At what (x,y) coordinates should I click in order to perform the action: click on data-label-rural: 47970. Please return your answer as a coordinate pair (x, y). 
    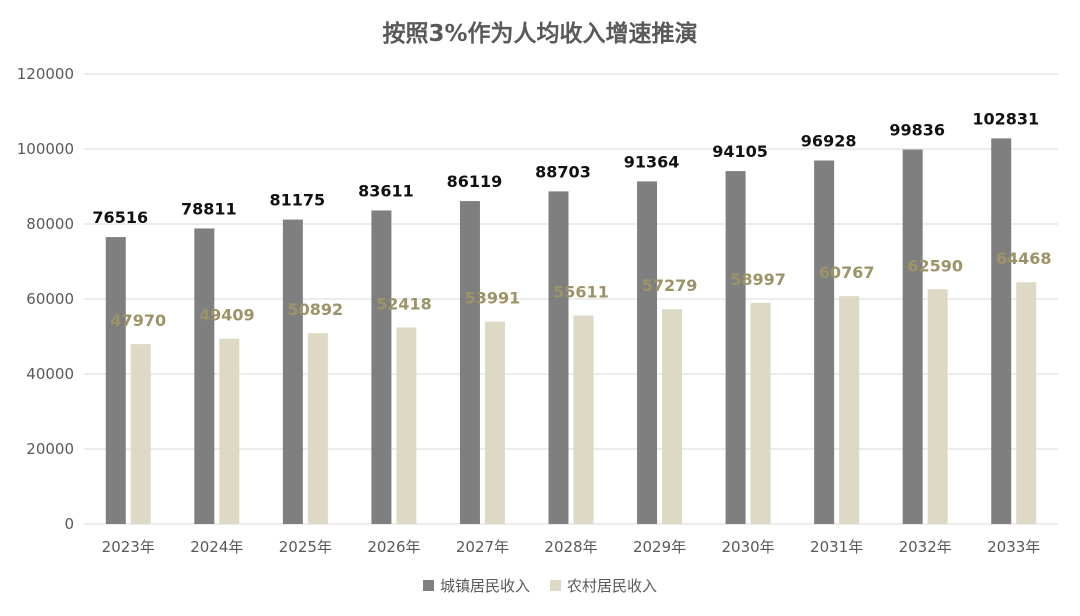
    Looking at the image, I should click on (138, 320).